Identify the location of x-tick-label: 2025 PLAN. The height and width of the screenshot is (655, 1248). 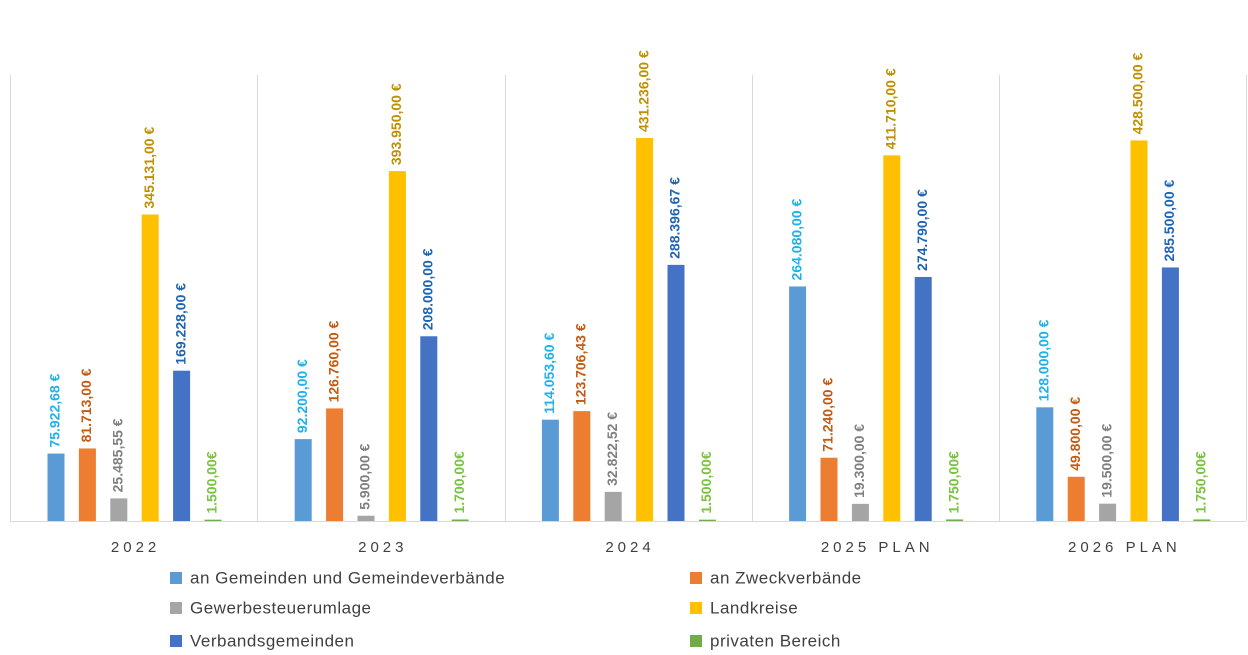
(877, 547).